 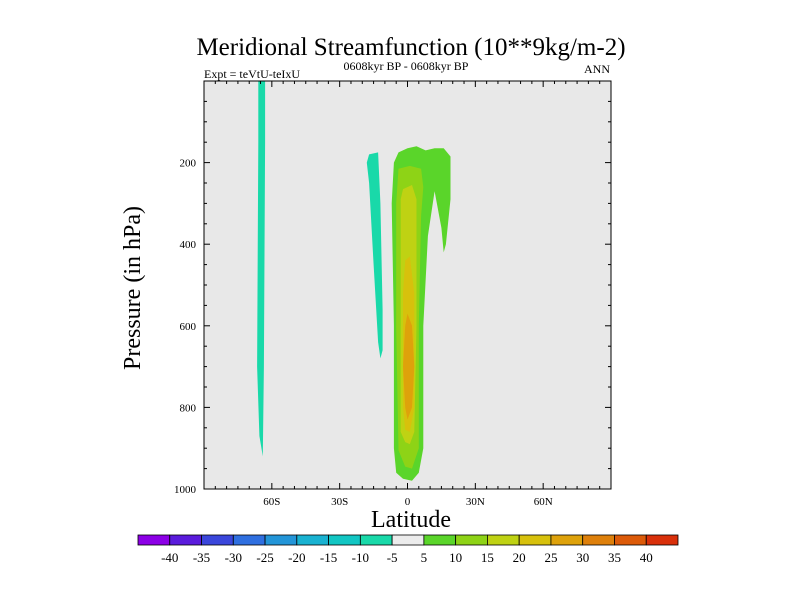 I want to click on colorbar-label: -30, so click(x=233, y=557).